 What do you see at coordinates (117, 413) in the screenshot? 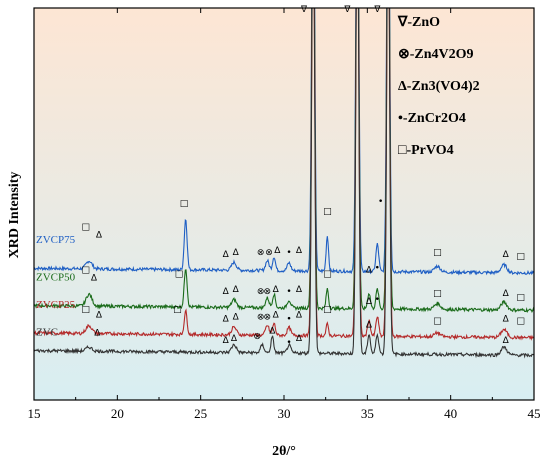
I see `x-tick-label: 20` at bounding box center [117, 413].